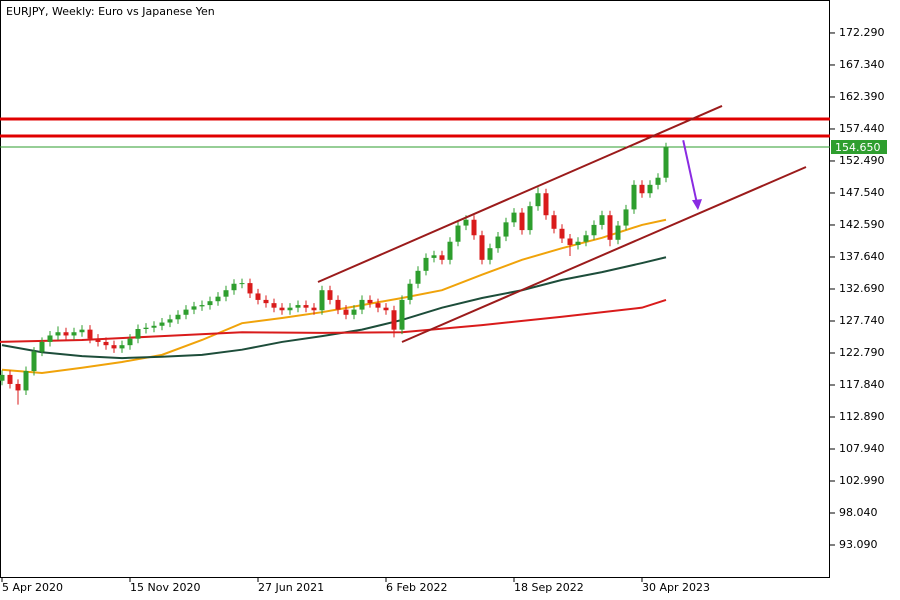 This screenshot has width=900, height=600. Describe the element at coordinates (291, 587) in the screenshot. I see `x-tick-label: 27 Jun 2021` at that location.